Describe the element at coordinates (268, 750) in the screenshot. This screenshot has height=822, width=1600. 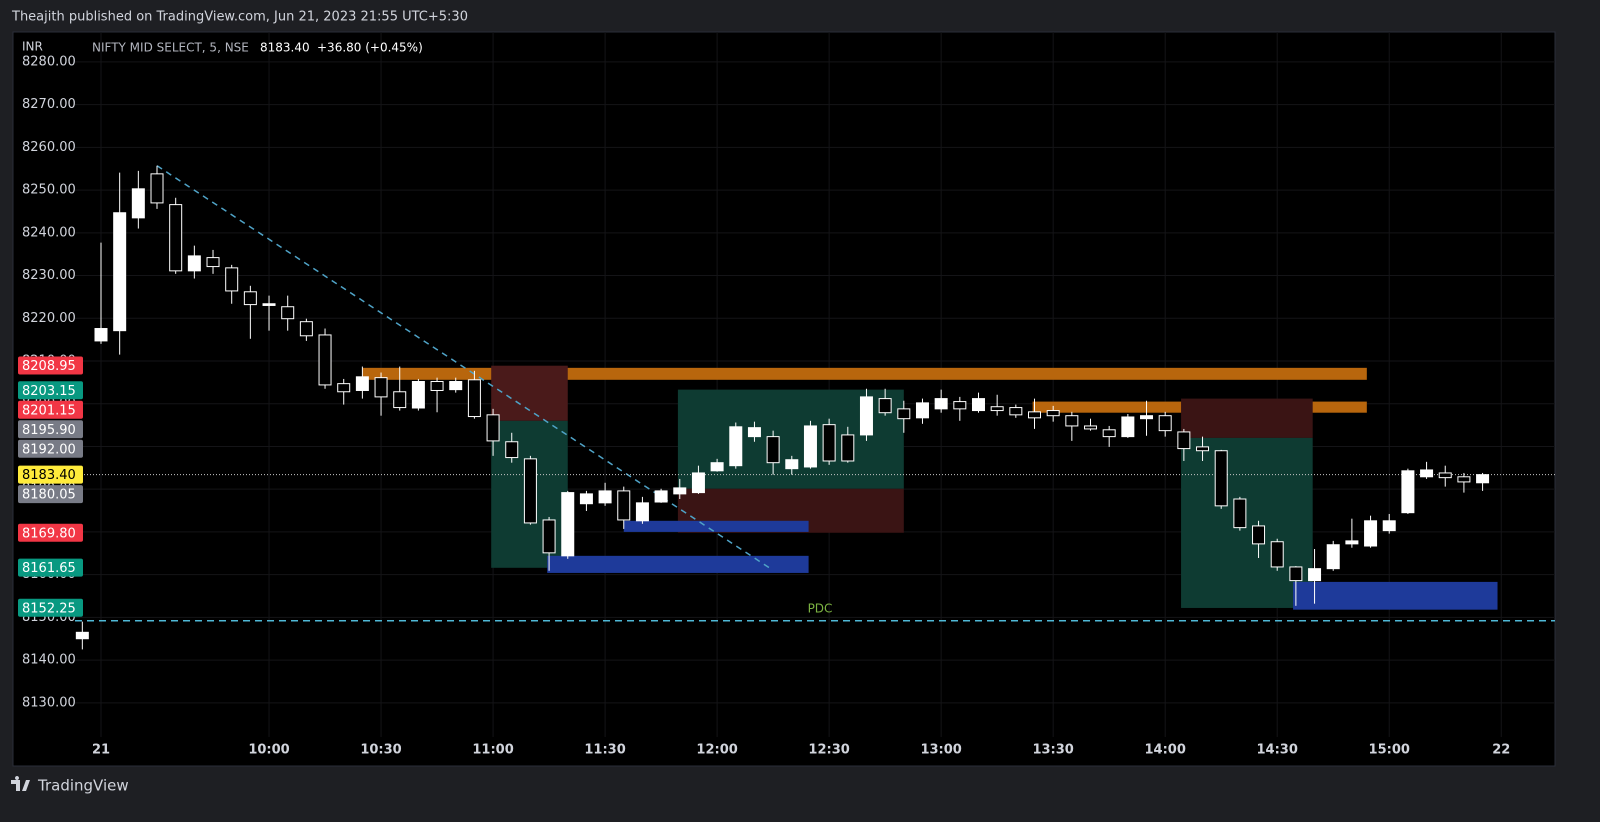
I see `x-tick-label: 10:00` at that location.